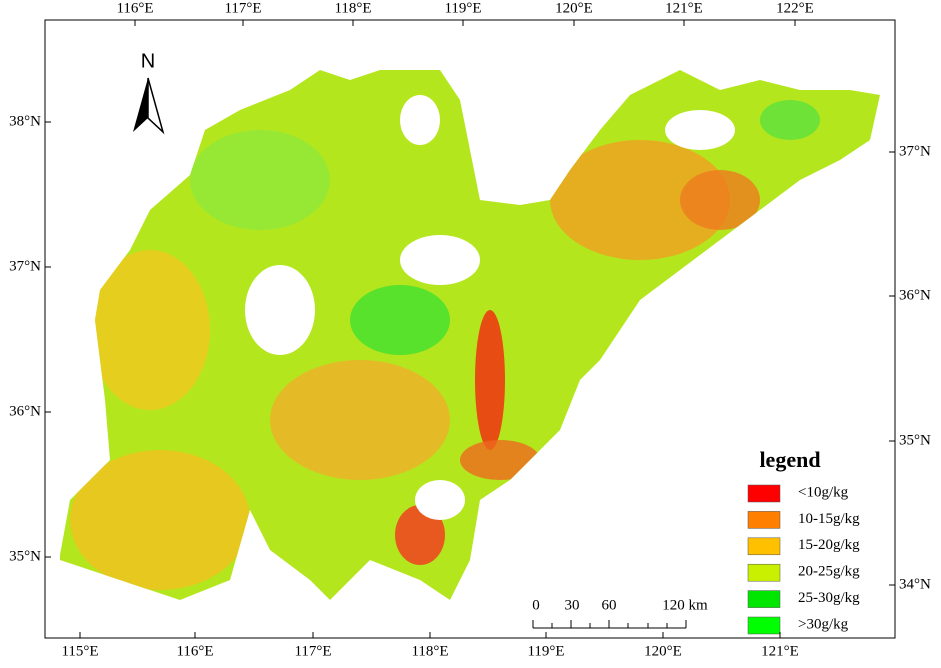 Image resolution: width=941 pixels, height=668 pixels. What do you see at coordinates (429, 651) in the screenshot?
I see `bottom-tick-label: 118°E` at bounding box center [429, 651].